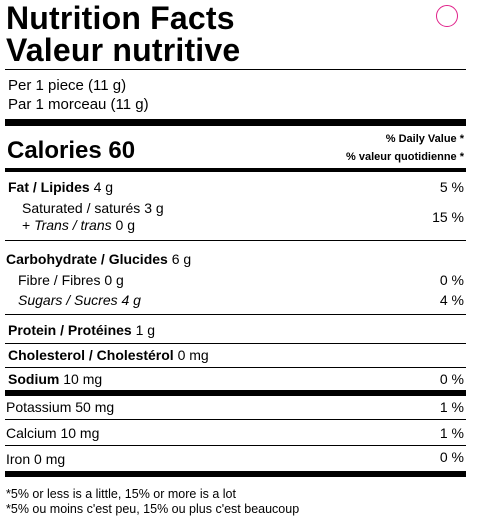 The height and width of the screenshot is (522, 477). I want to click on divider-calcium, so click(235, 445).